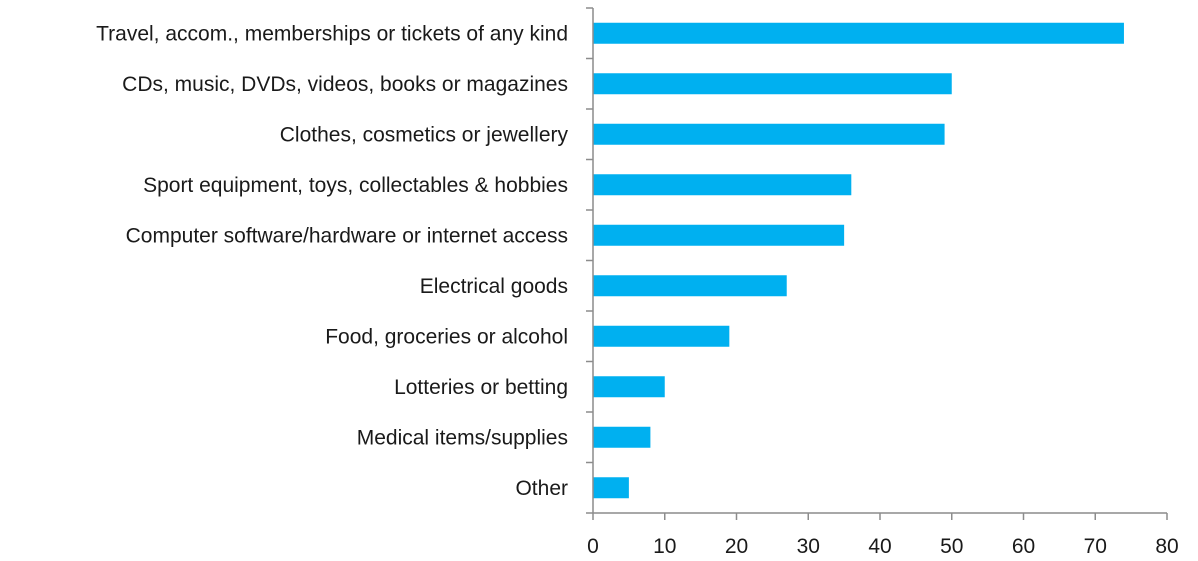  What do you see at coordinates (593, 546) in the screenshot?
I see `x-tick-label: 0` at bounding box center [593, 546].